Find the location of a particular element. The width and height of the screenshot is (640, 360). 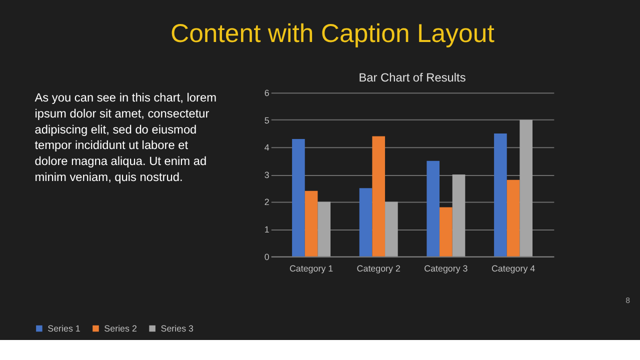

y-tick-label: 3 is located at coordinates (267, 175).